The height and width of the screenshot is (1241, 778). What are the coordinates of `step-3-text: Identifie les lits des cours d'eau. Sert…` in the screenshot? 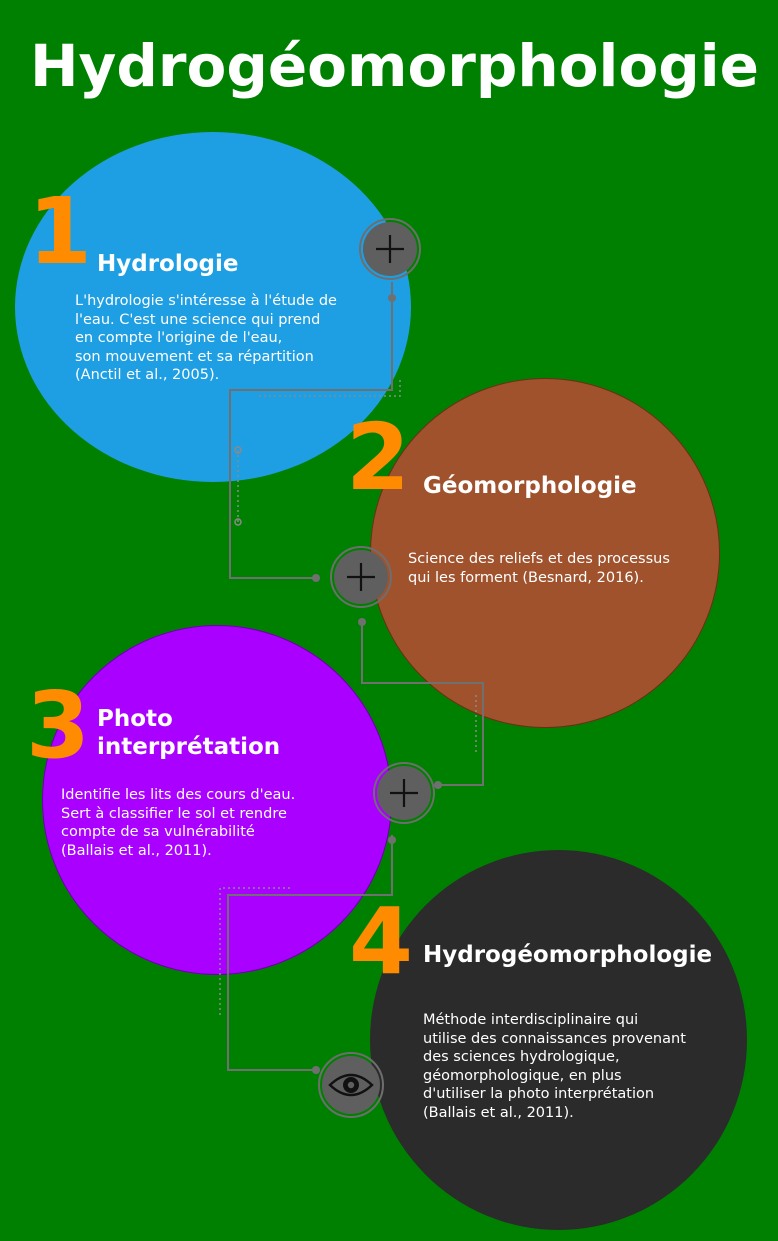 It's located at (178, 823).